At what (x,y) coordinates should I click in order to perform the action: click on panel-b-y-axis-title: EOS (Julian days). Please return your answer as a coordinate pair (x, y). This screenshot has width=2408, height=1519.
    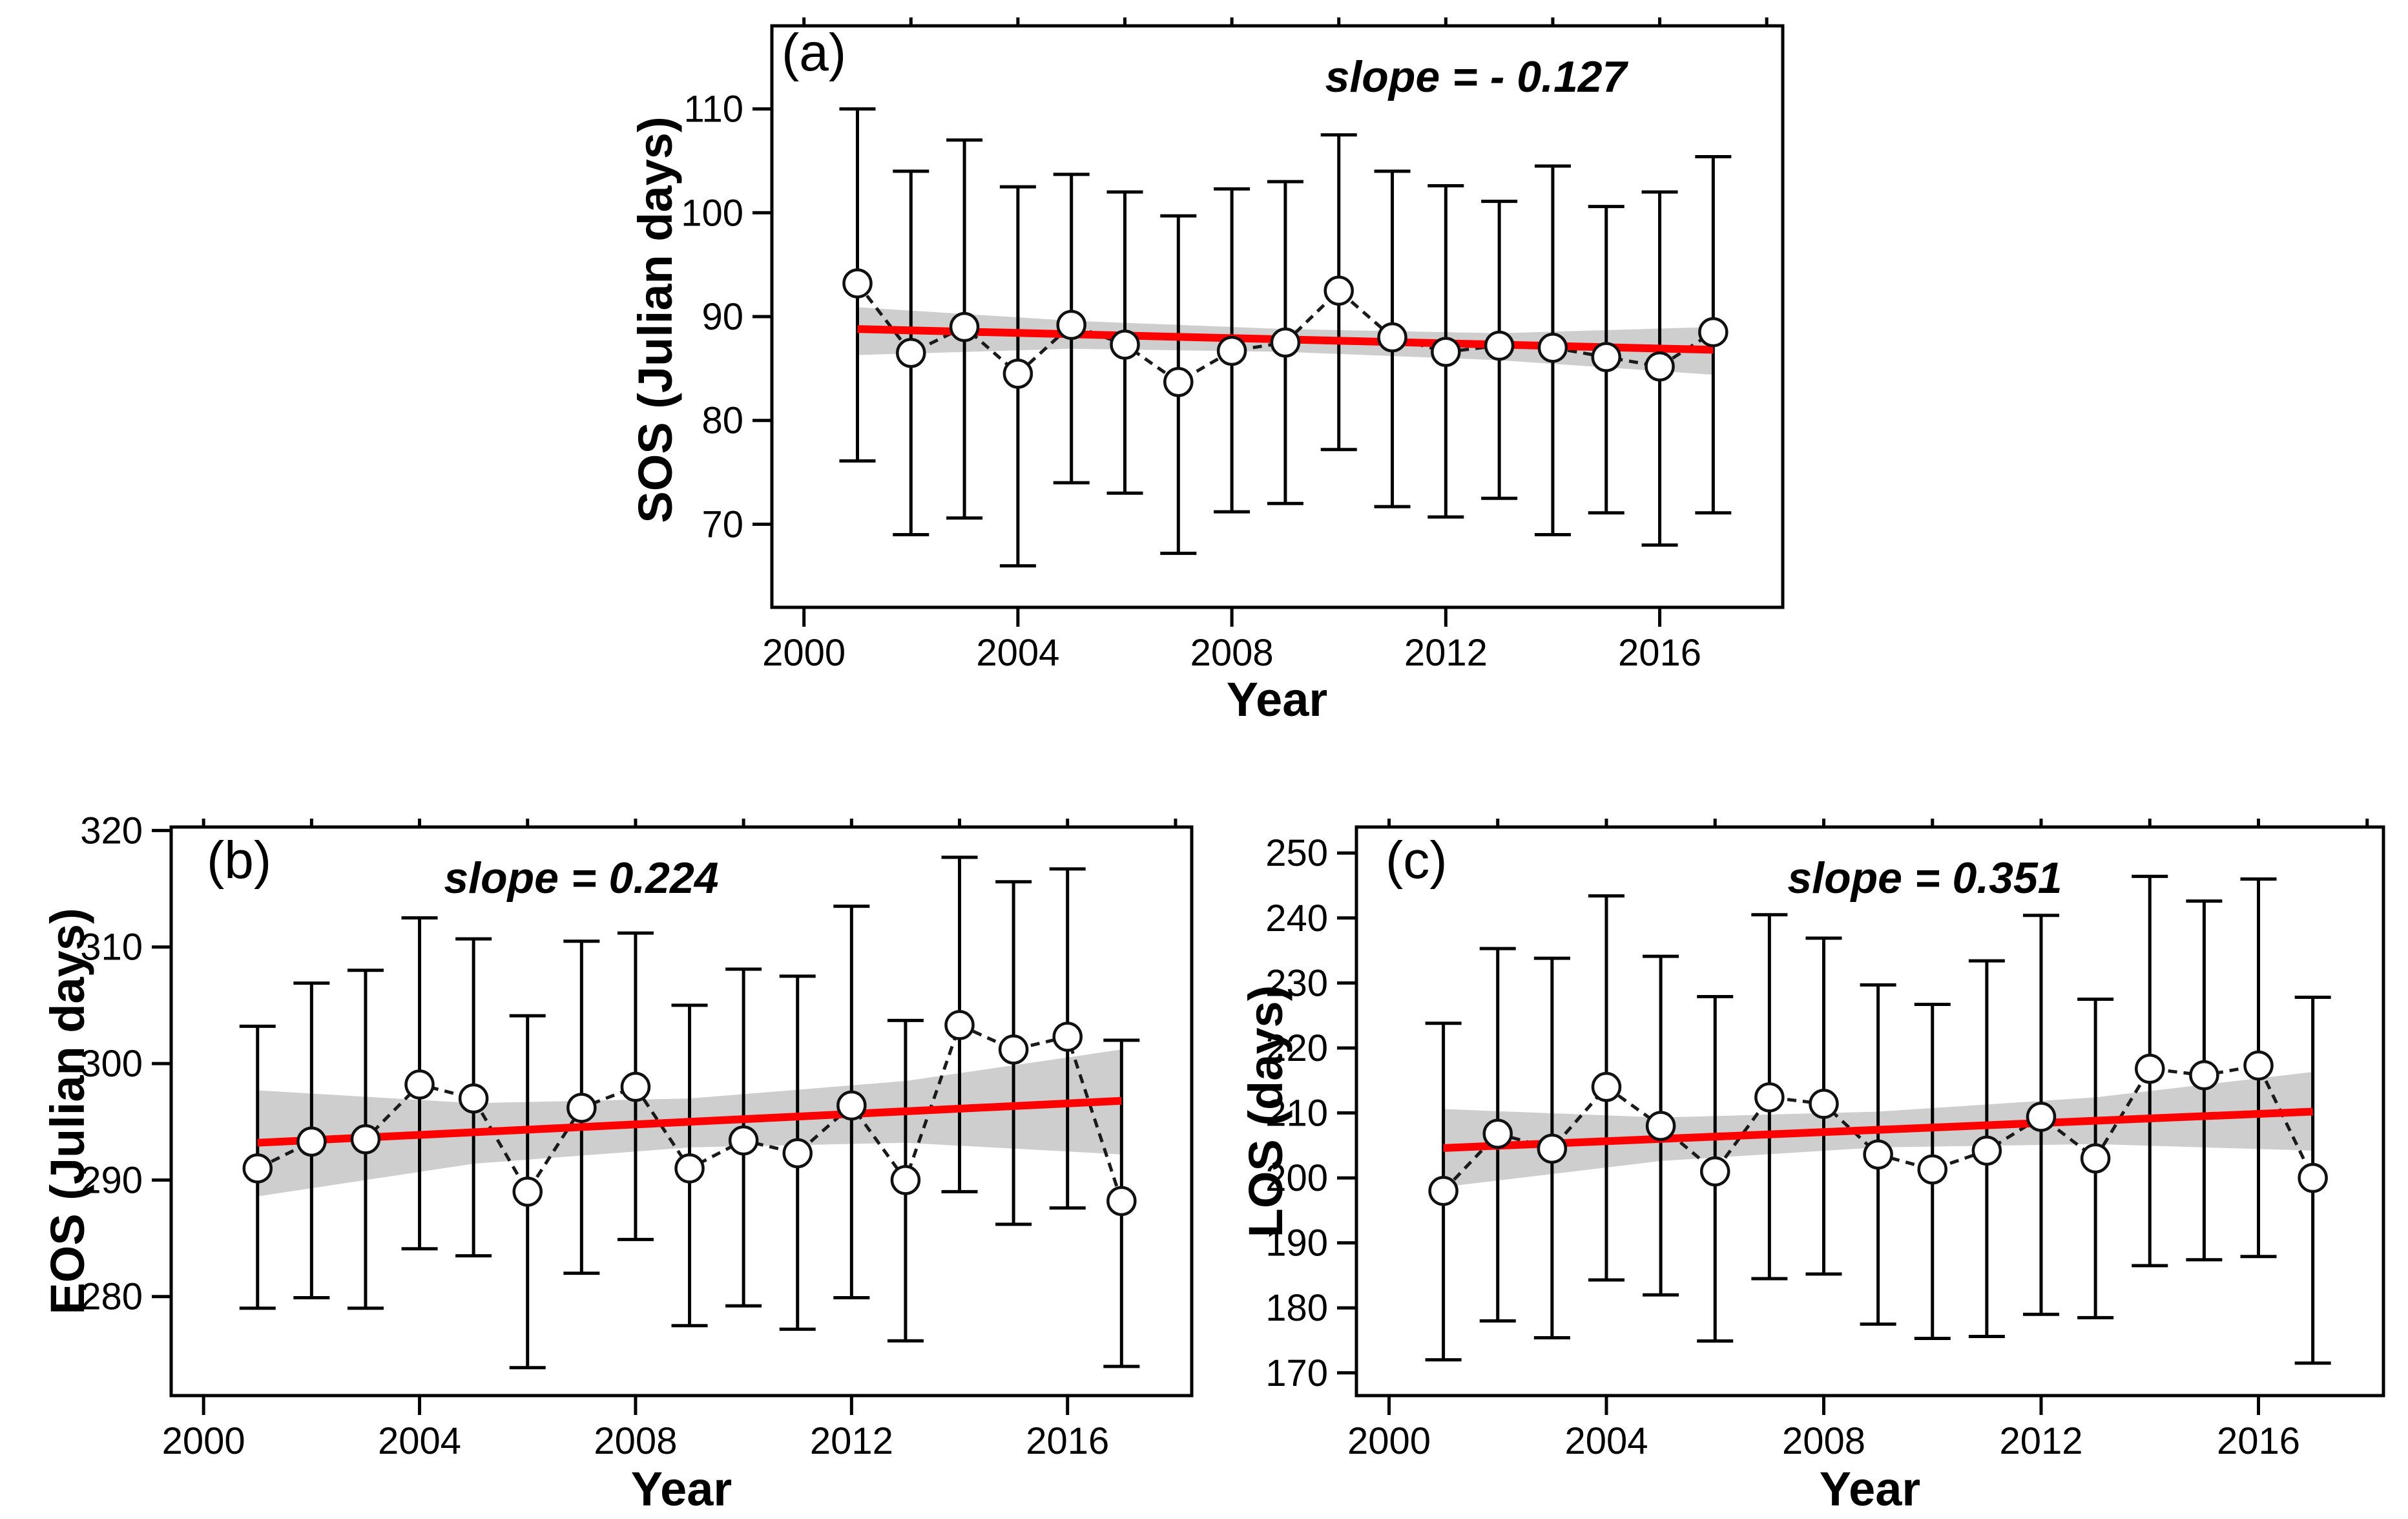
    Looking at the image, I should click on (67, 1111).